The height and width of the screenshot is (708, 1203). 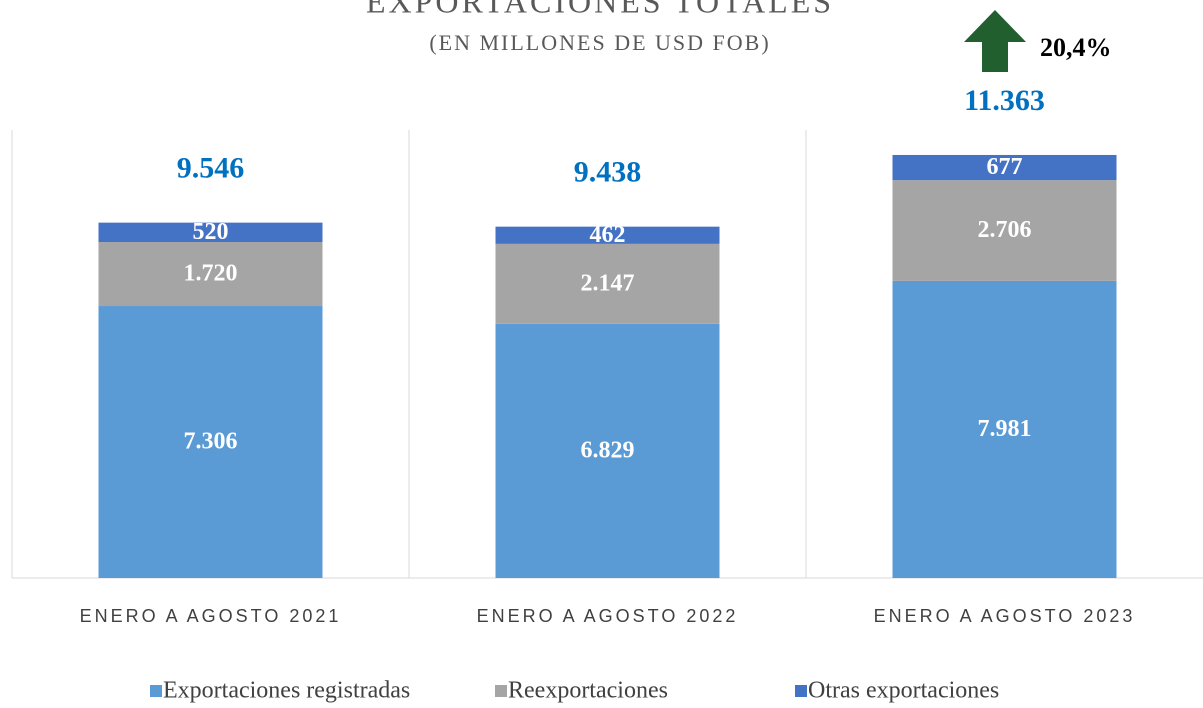 What do you see at coordinates (608, 172) in the screenshot?
I see `total-label: 9.438` at bounding box center [608, 172].